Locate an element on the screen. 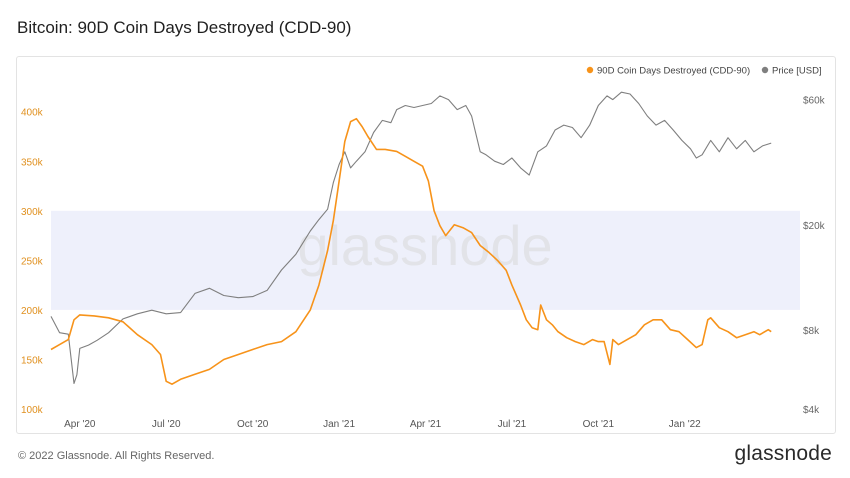  x-tick-label: Jul '21 is located at coordinates (512, 424).